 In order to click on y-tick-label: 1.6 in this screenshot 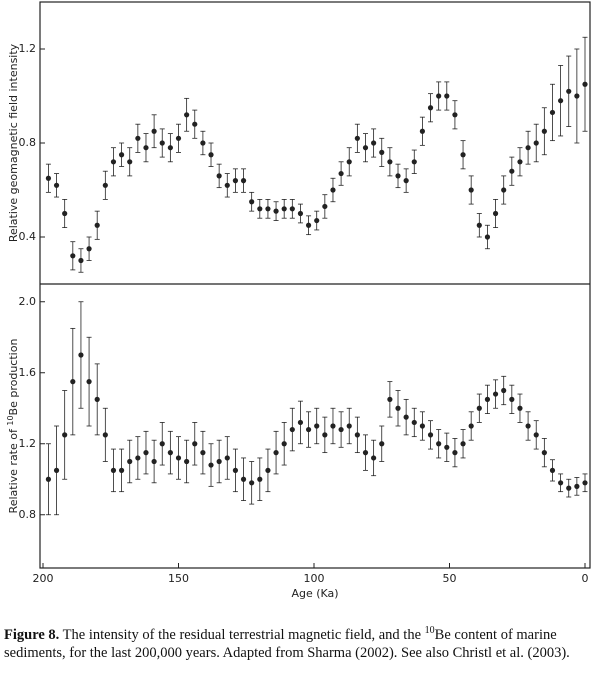, I will do `click(28, 372)`.